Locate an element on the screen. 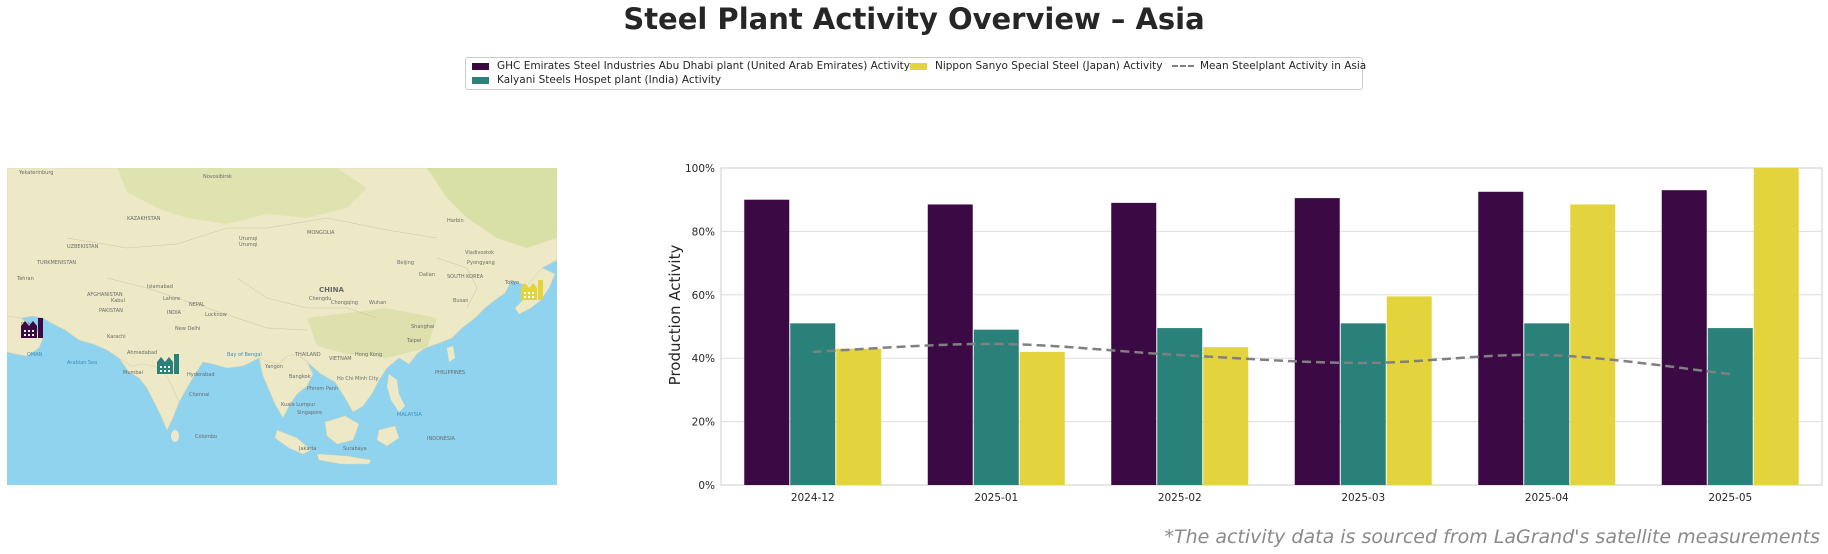 The width and height of the screenshot is (1828, 554). chart-title: Steel Plant Activity Overview – Asia is located at coordinates (914, 19).